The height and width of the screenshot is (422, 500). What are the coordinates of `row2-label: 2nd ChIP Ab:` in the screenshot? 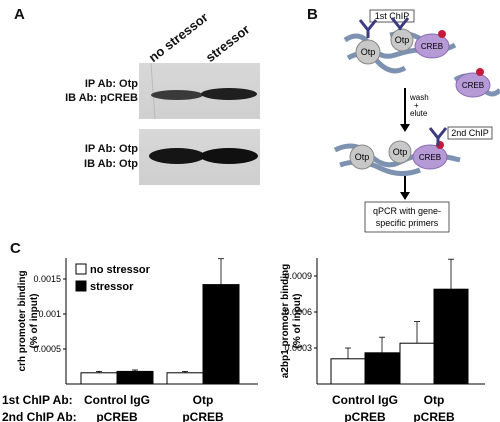 It's located at (39, 416).